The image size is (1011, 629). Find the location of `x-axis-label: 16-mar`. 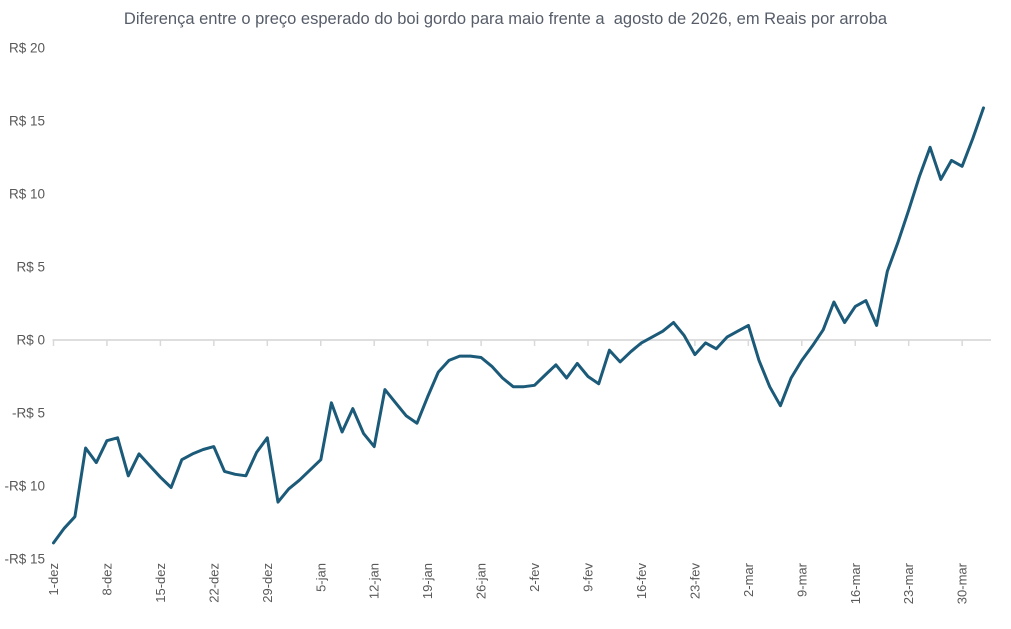

x-axis-label: 16-mar is located at coordinates (855, 583).